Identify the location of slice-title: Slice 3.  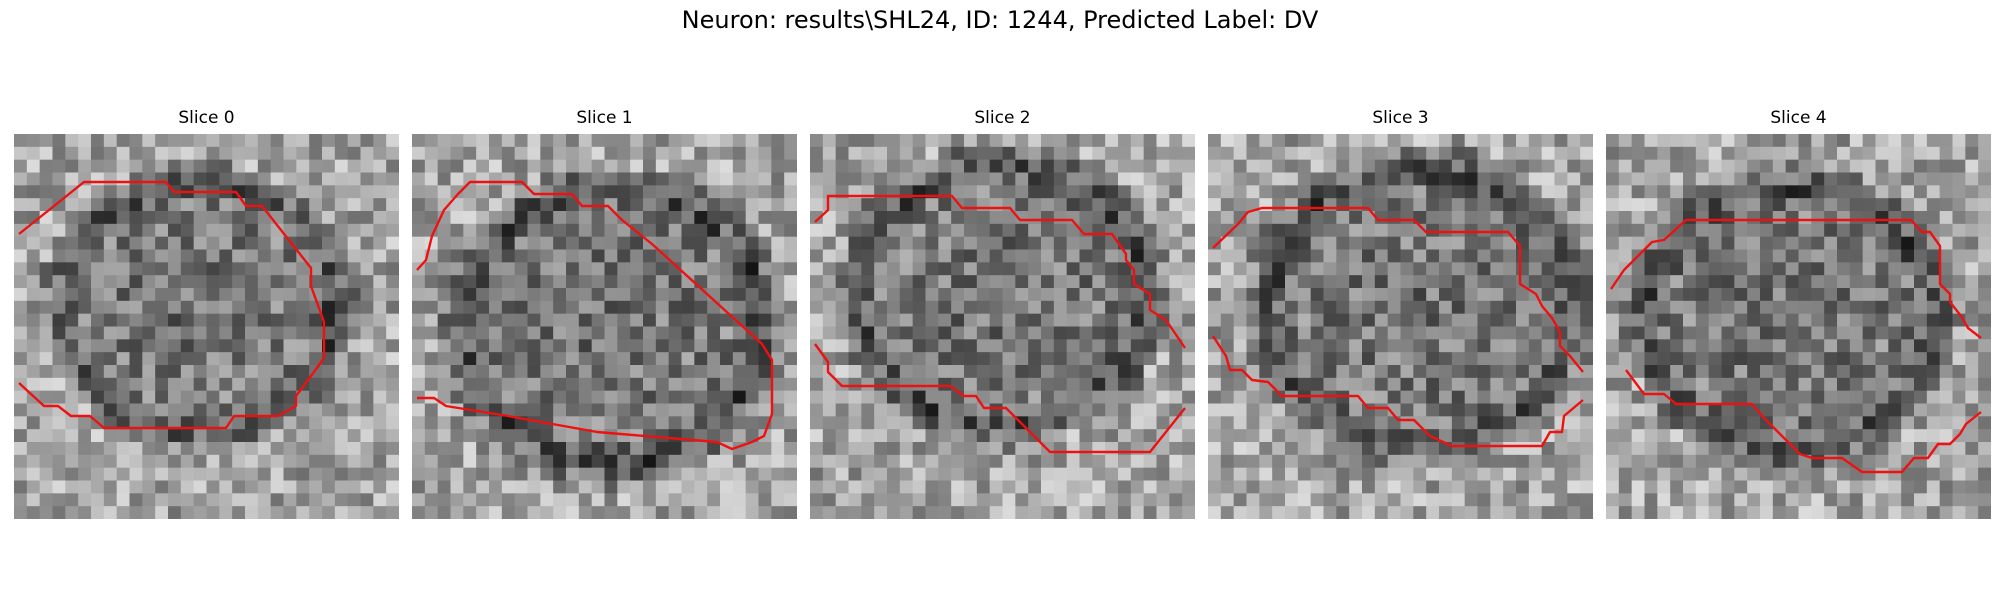
(1400, 118).